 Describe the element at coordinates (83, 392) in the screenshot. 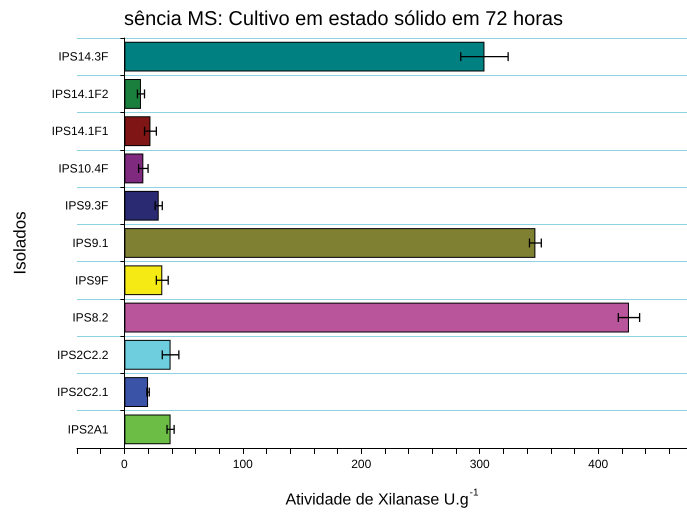

I see `y-tick-label: IPS2C2.1` at that location.